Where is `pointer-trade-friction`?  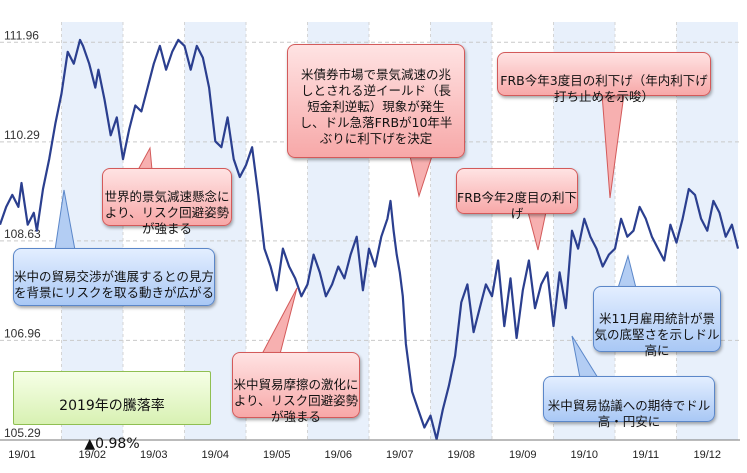
pointer-trade-friction is located at coordinates (279, 321).